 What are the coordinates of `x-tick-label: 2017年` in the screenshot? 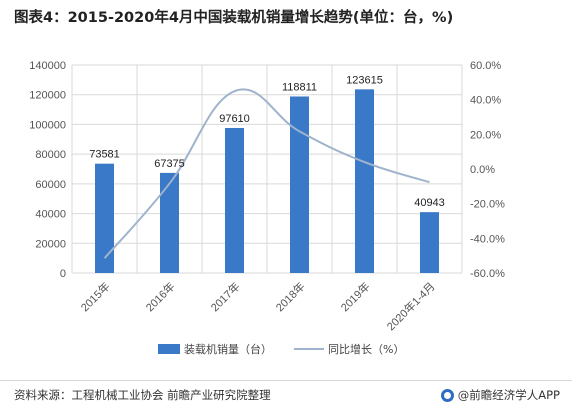 It's located at (225, 296).